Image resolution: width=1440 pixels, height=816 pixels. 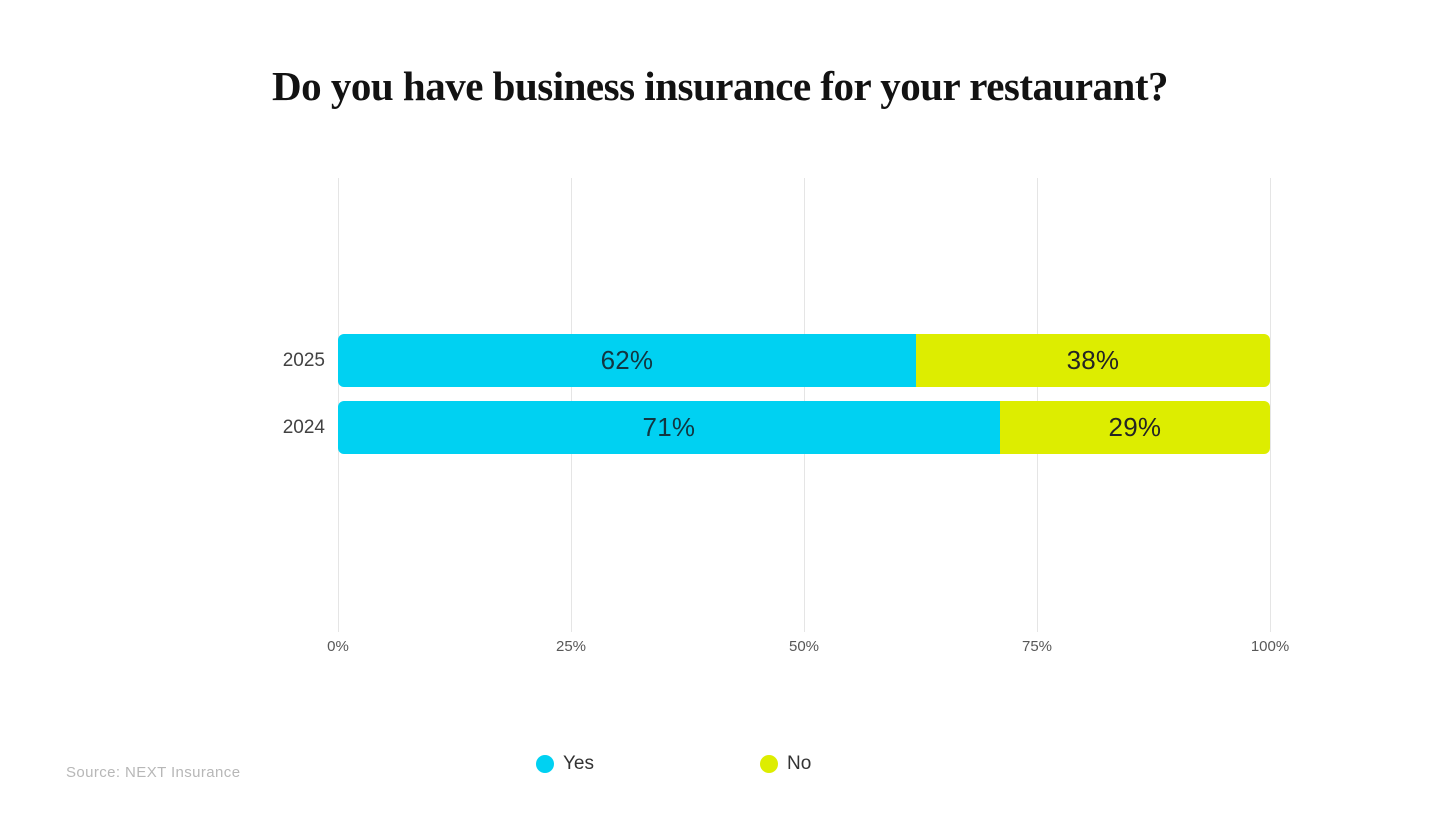 I want to click on bar-value-label: 71%, so click(x=669, y=427).